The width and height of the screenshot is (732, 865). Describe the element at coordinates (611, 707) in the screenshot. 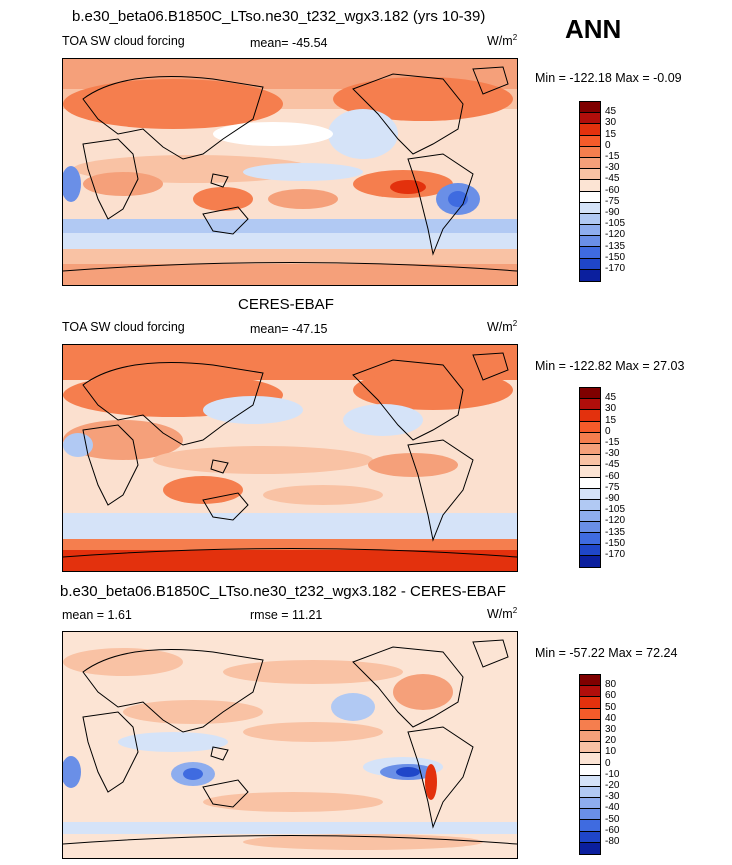

I see `colorbar-tick-label: 50` at that location.